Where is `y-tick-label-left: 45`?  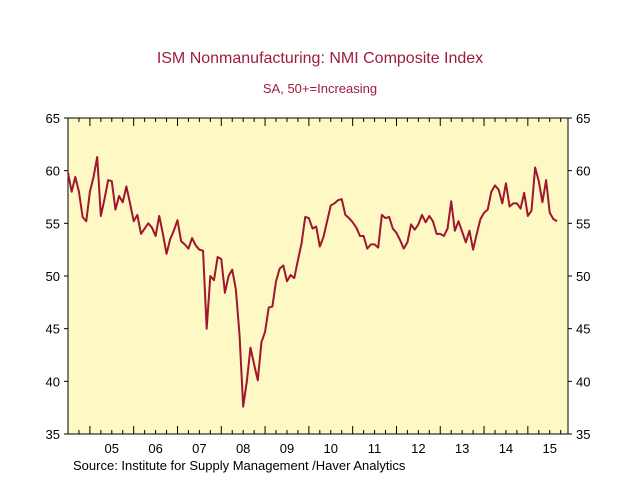
y-tick-label-left: 45 is located at coordinates (53, 329).